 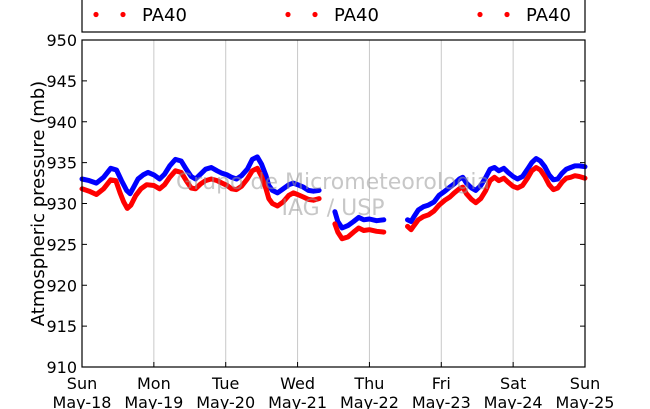 I want to click on legend-entry-2: PA40, so click(x=332, y=15).